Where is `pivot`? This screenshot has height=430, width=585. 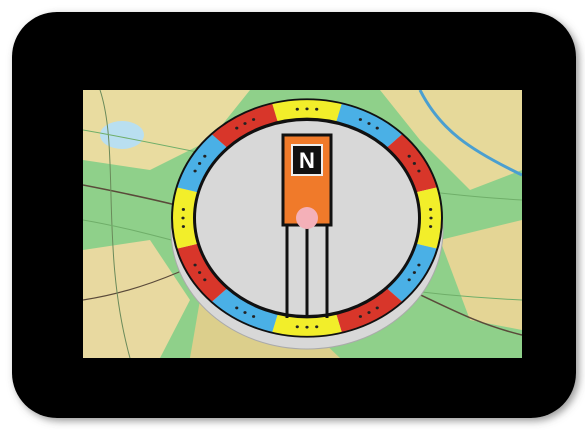 pivot is located at coordinates (307, 218).